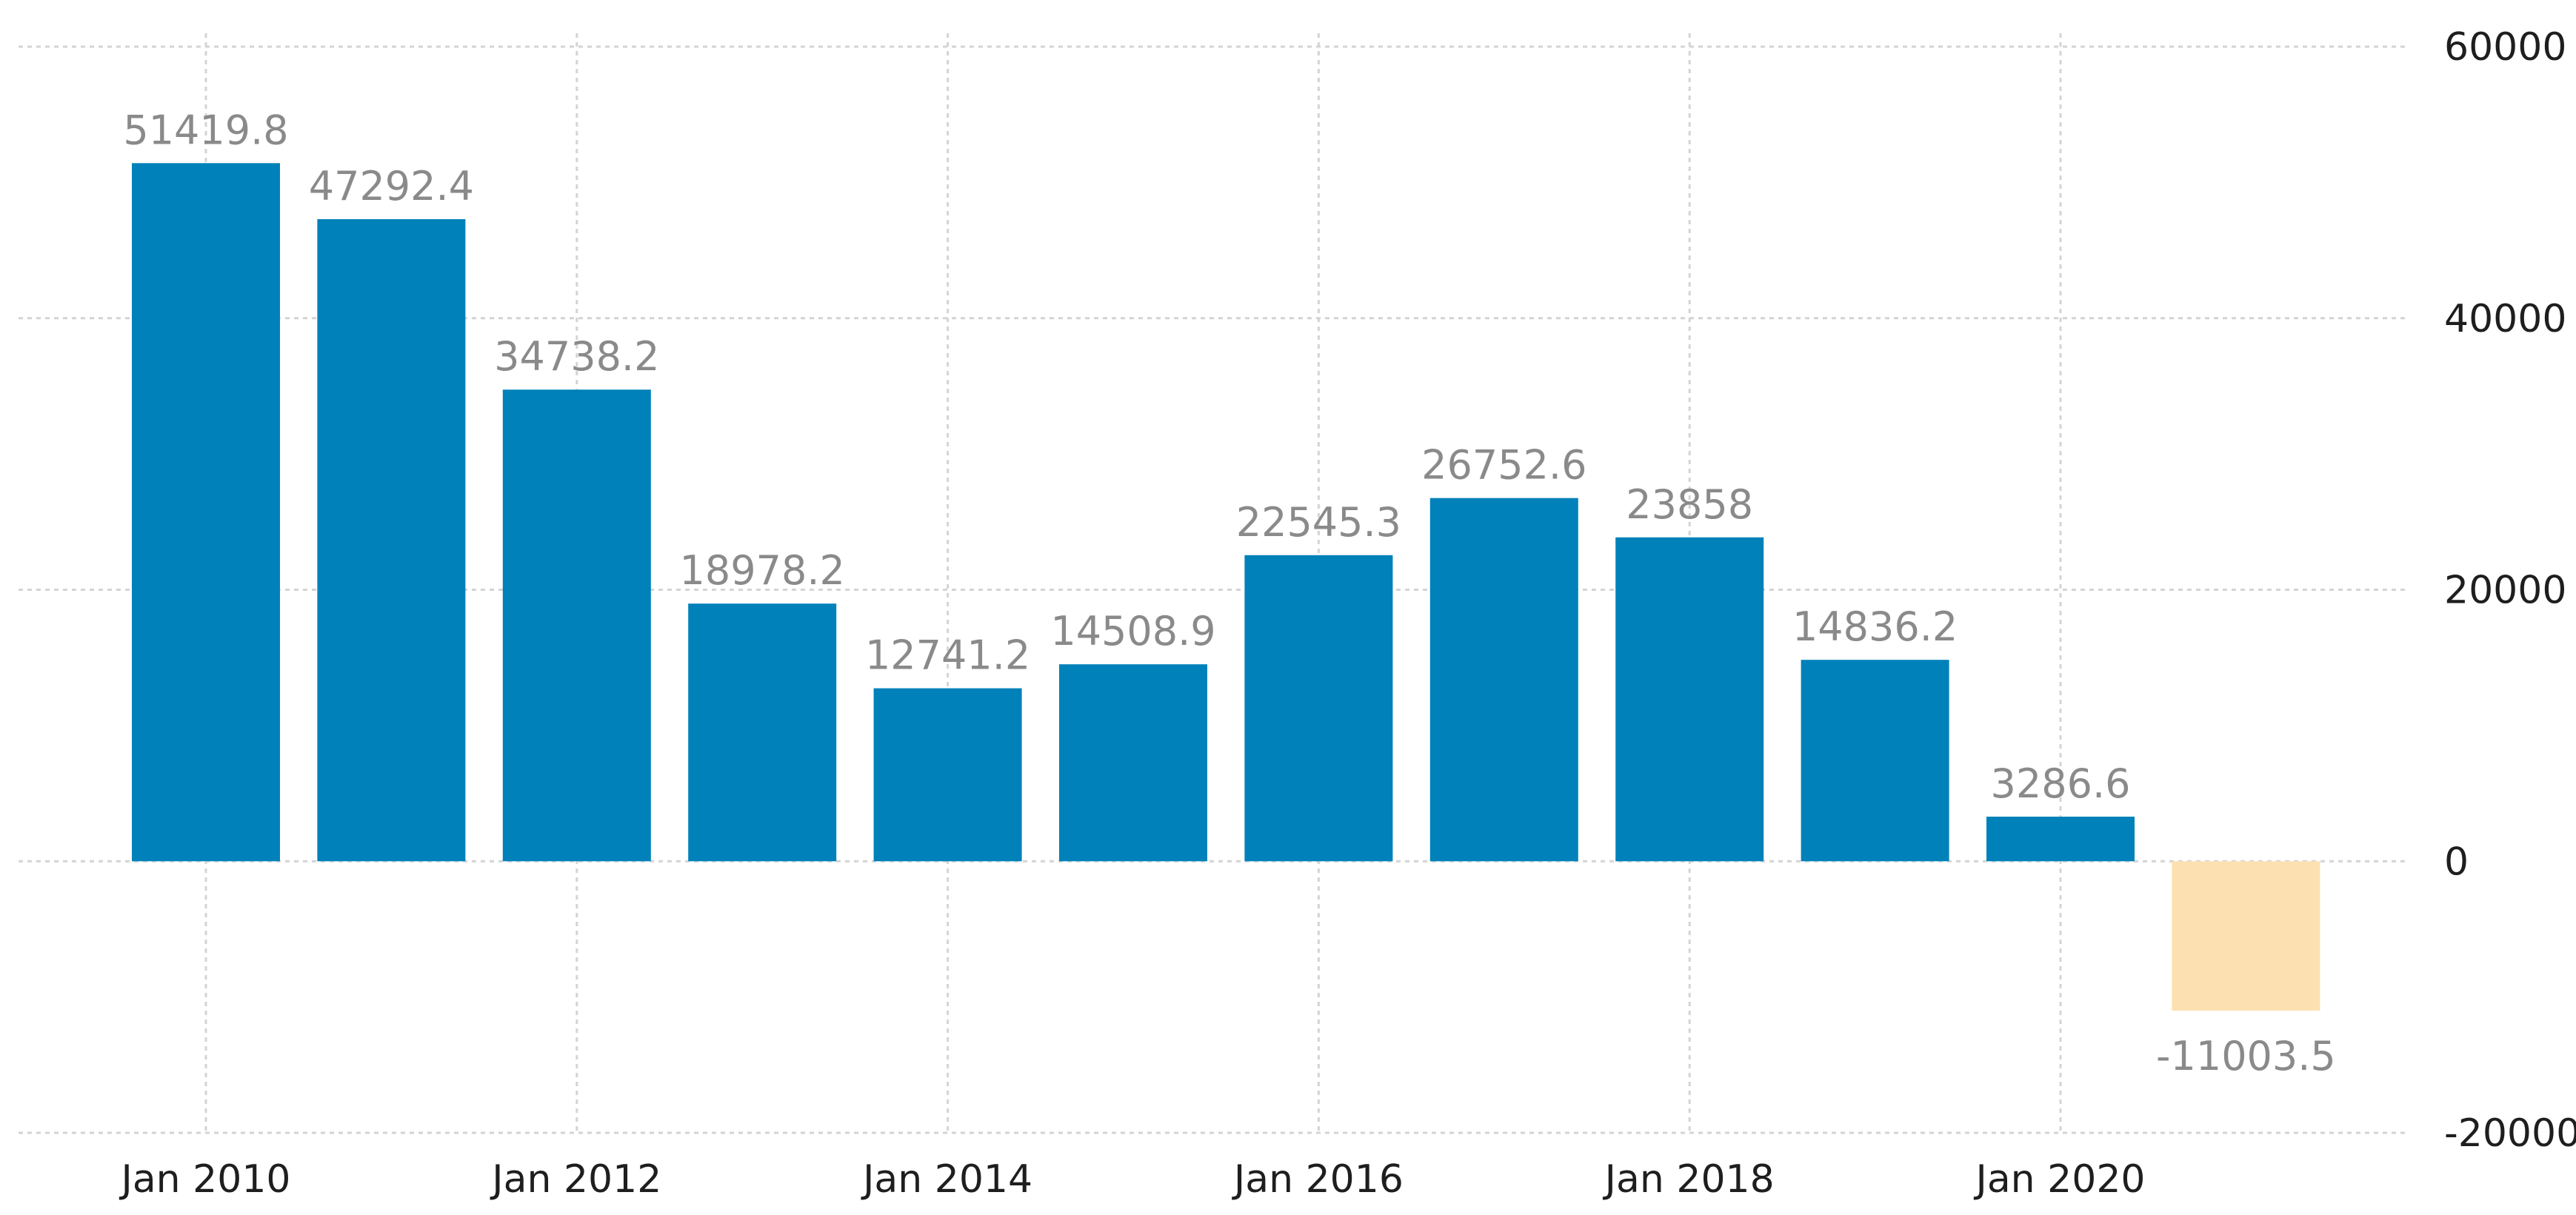  Describe the element at coordinates (1689, 504) in the screenshot. I see `data-label-2018: 23858` at that location.